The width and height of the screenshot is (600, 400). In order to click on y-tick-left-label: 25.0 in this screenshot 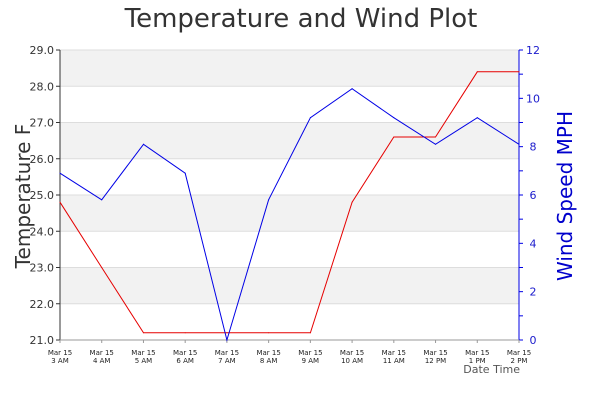, I will do `click(42, 195)`.